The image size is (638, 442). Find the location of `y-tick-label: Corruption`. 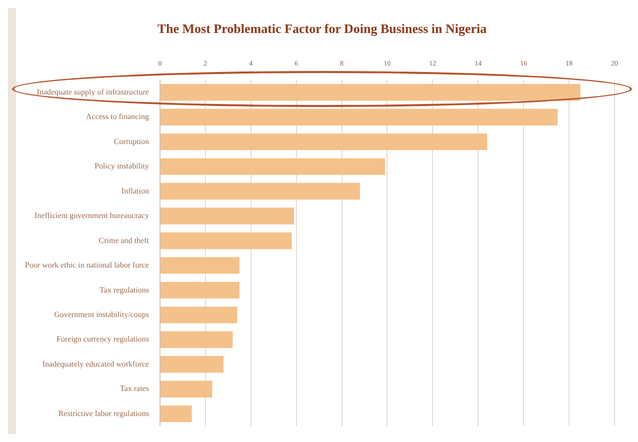

y-tick-label: Corruption is located at coordinates (131, 141).